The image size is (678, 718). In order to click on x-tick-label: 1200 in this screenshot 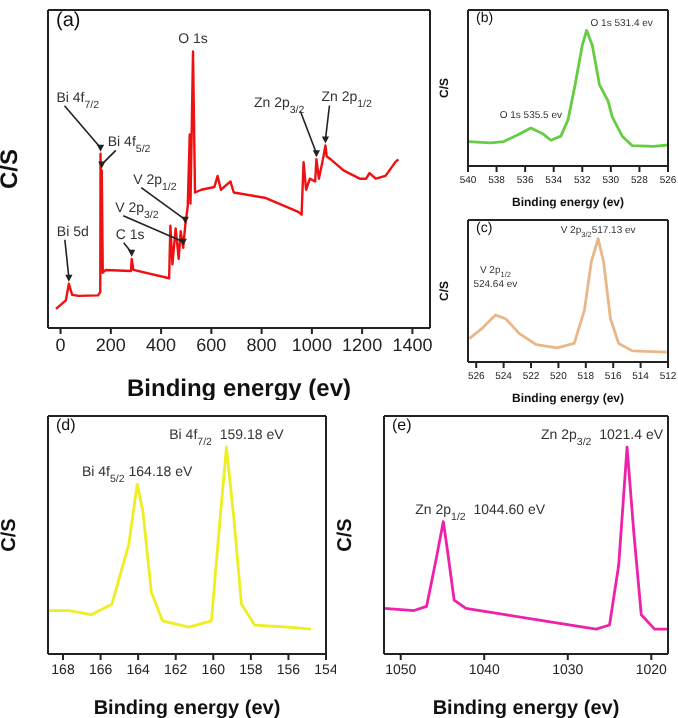, I will do `click(362, 344)`.